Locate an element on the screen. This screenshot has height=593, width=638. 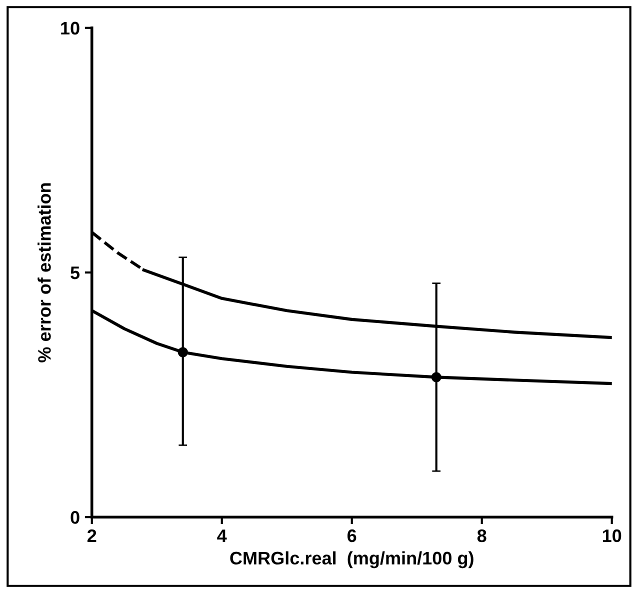
x-tick-label: 2 is located at coordinates (91, 535).